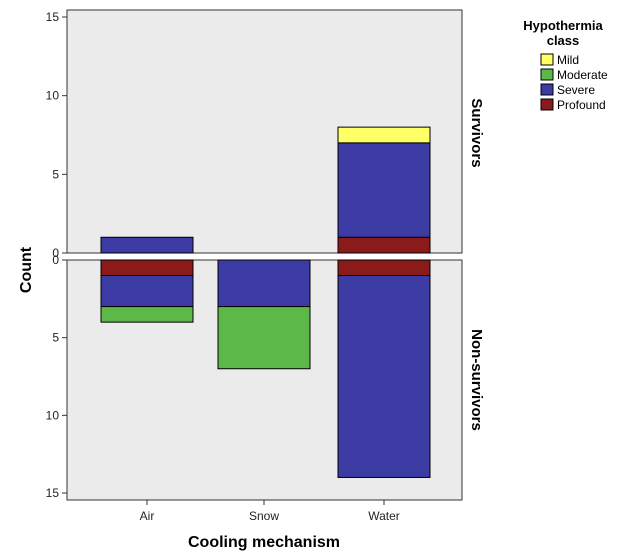  What do you see at coordinates (547, 89) in the screenshot?
I see `legend-swatch-severe` at bounding box center [547, 89].